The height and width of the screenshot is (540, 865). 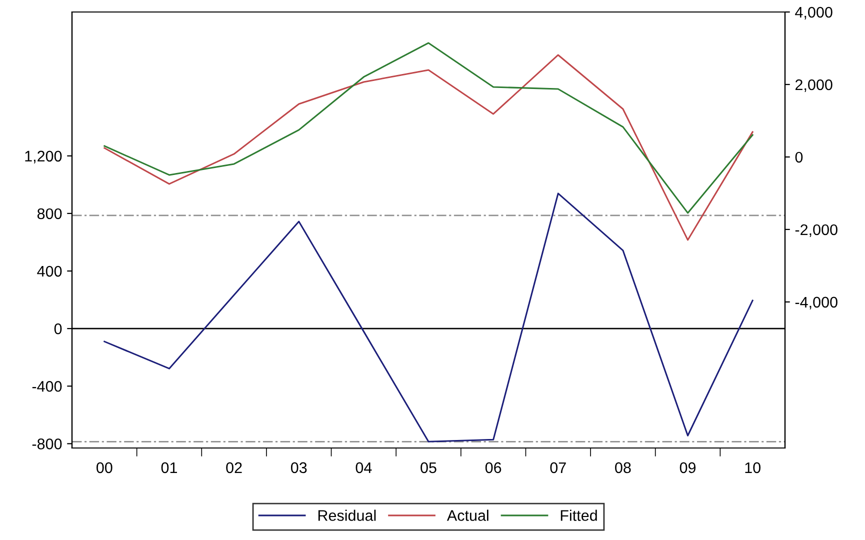 What do you see at coordinates (752, 468) in the screenshot?
I see `x-tick-label: 10` at bounding box center [752, 468].